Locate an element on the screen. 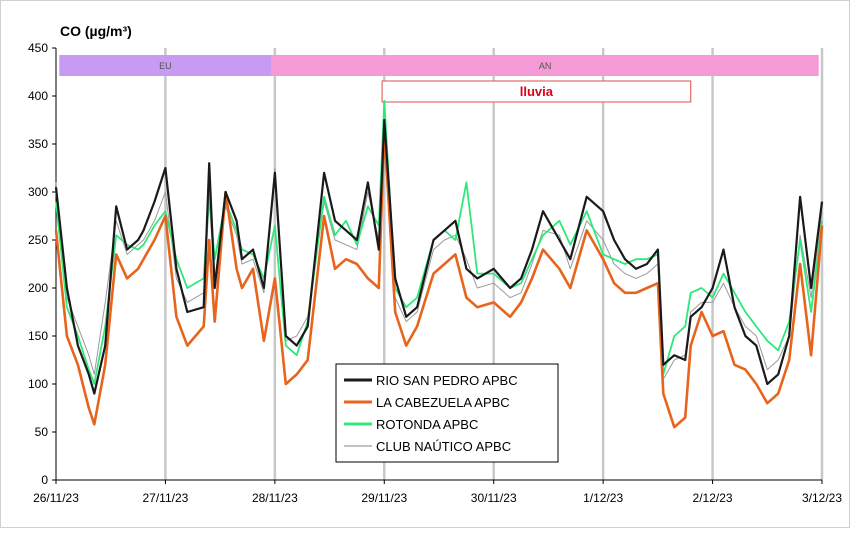 This screenshot has height=534, width=851. band-label: EU is located at coordinates (165, 66).